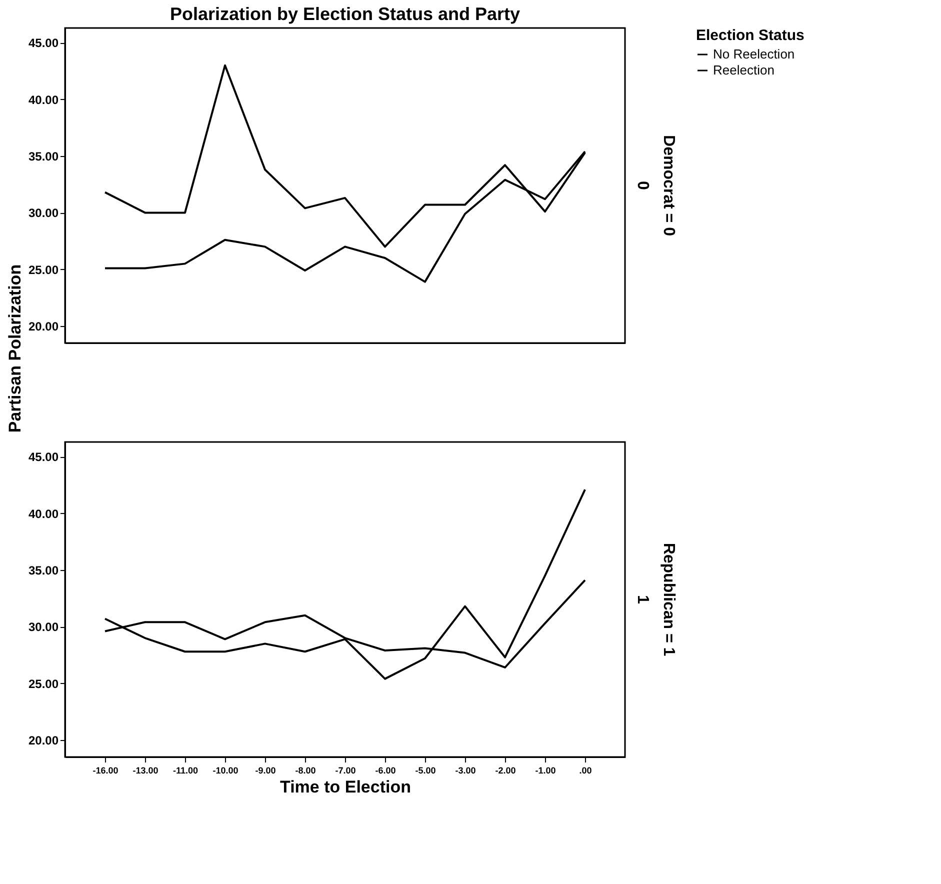 This screenshot has width=941, height=884. Describe the element at coordinates (305, 771) in the screenshot. I see `x-tick-label: -8.00` at that location.